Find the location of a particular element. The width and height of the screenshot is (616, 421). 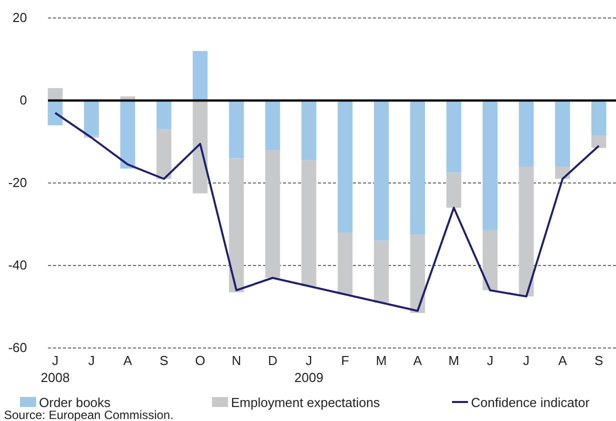

x-tick-label: J 2008 is located at coordinates (55, 369).